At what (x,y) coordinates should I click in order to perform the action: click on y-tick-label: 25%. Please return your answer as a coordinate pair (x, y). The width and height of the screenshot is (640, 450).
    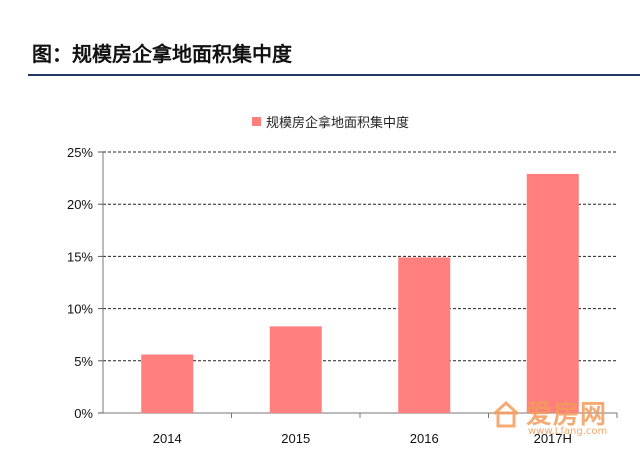
    Looking at the image, I should click on (80, 152).